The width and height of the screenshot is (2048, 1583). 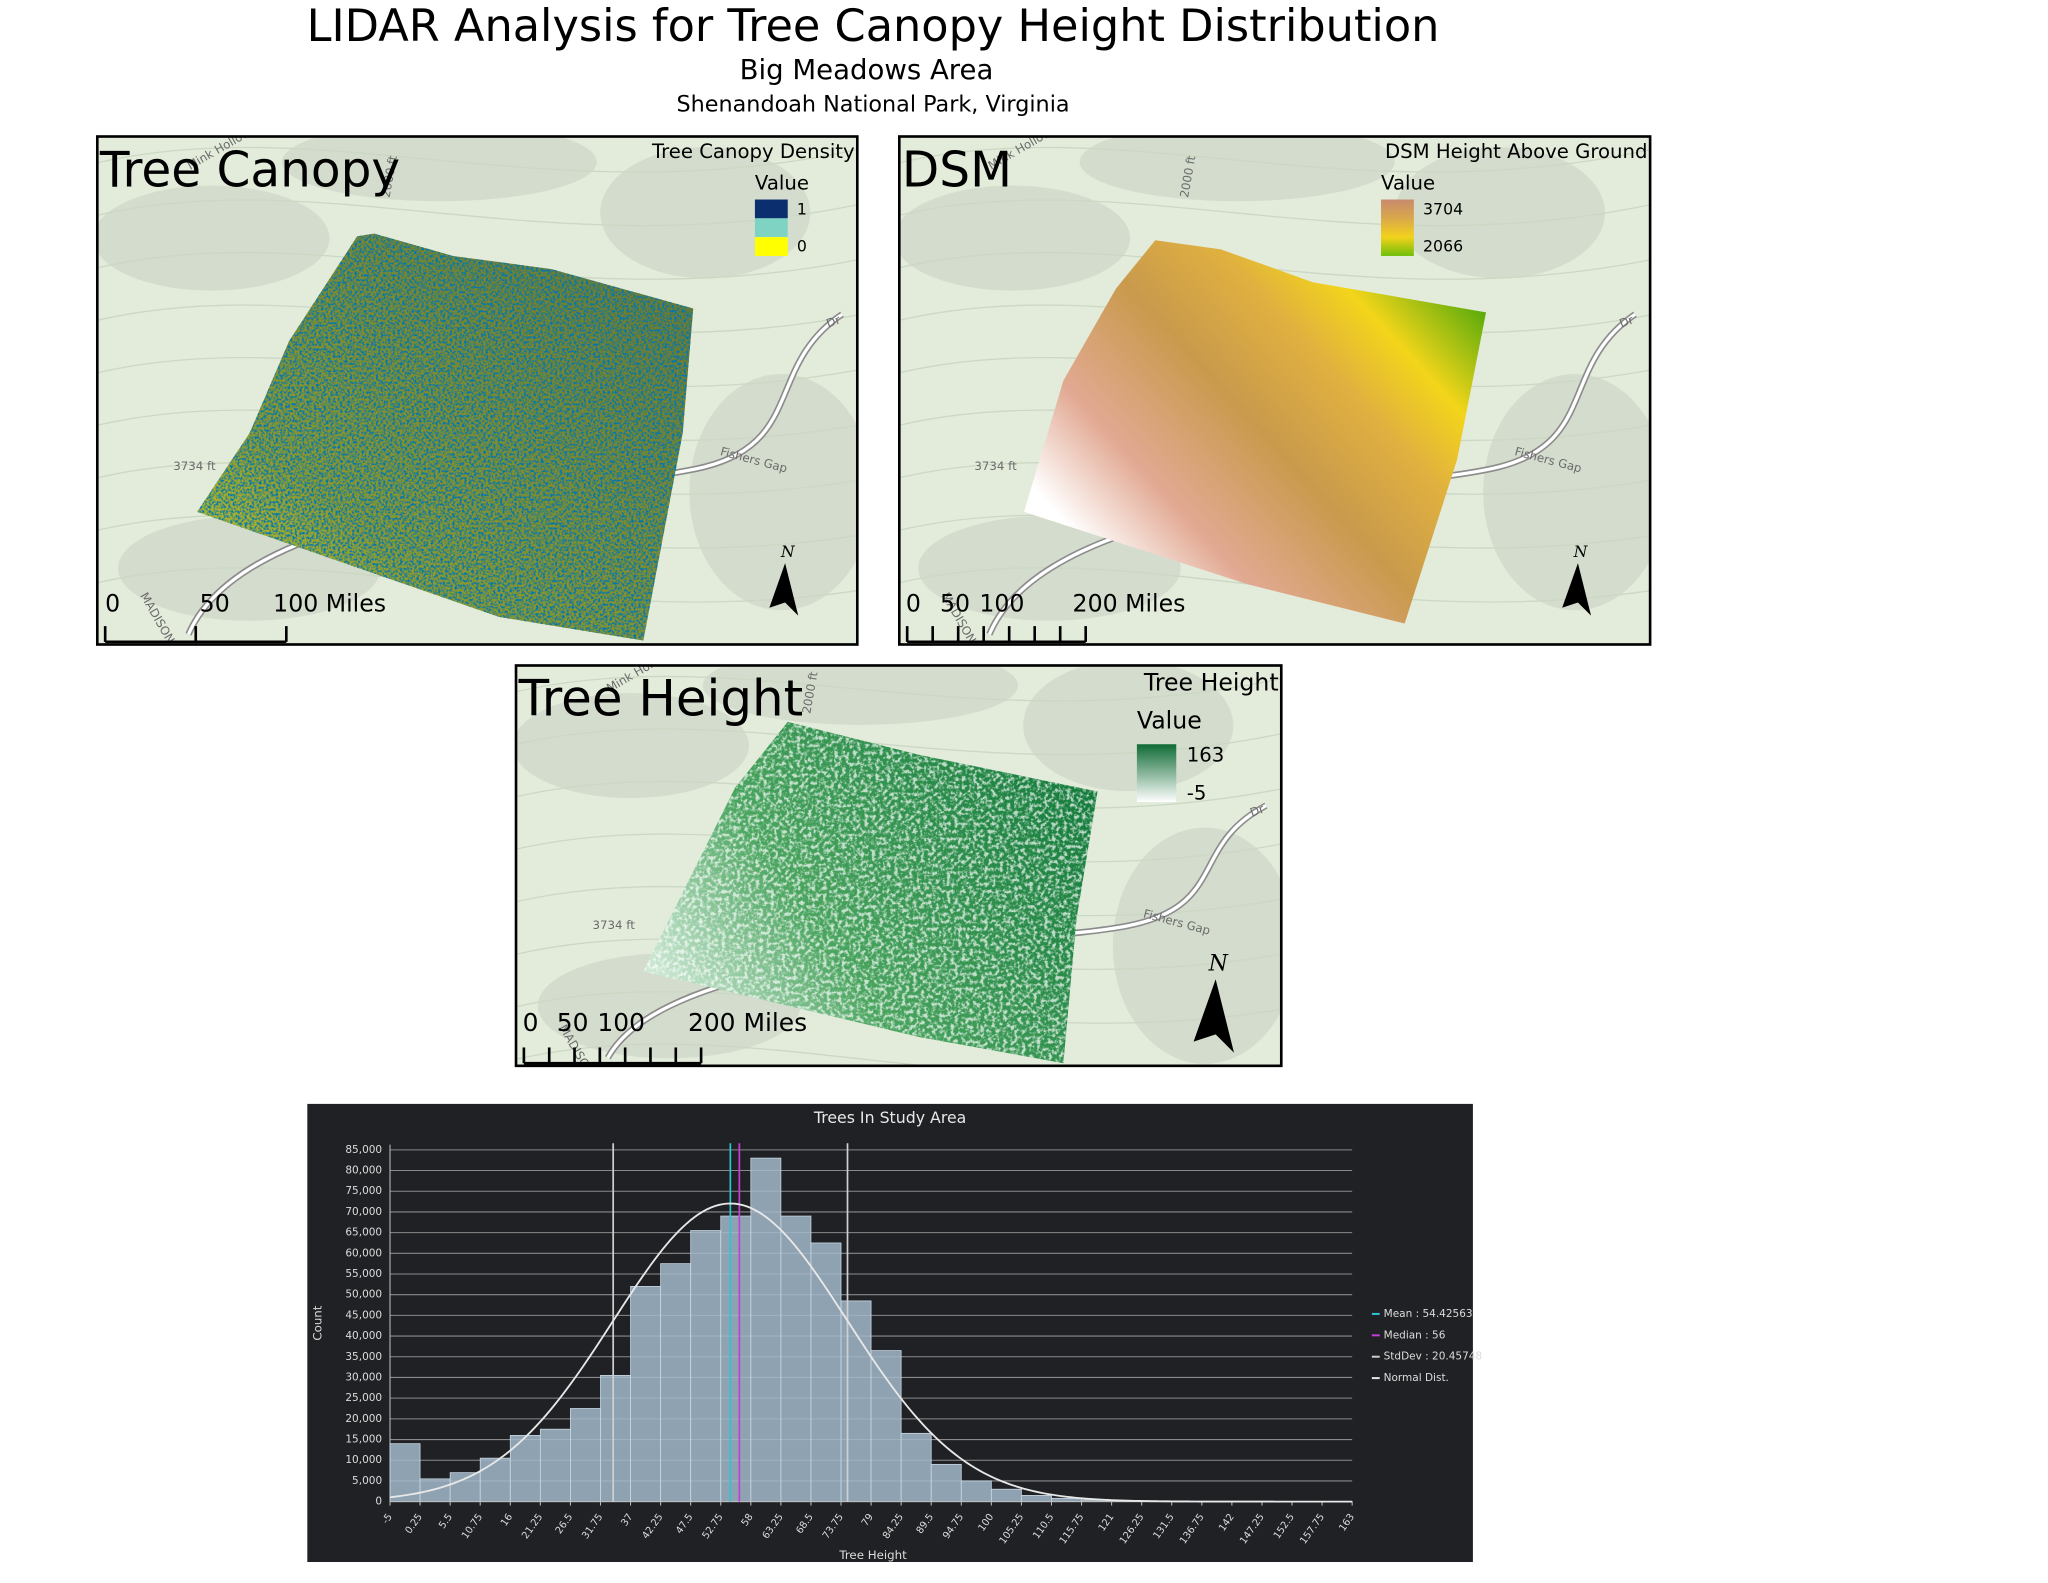 What do you see at coordinates (661, 699) in the screenshot?
I see `map-title: Tree Height` at bounding box center [661, 699].